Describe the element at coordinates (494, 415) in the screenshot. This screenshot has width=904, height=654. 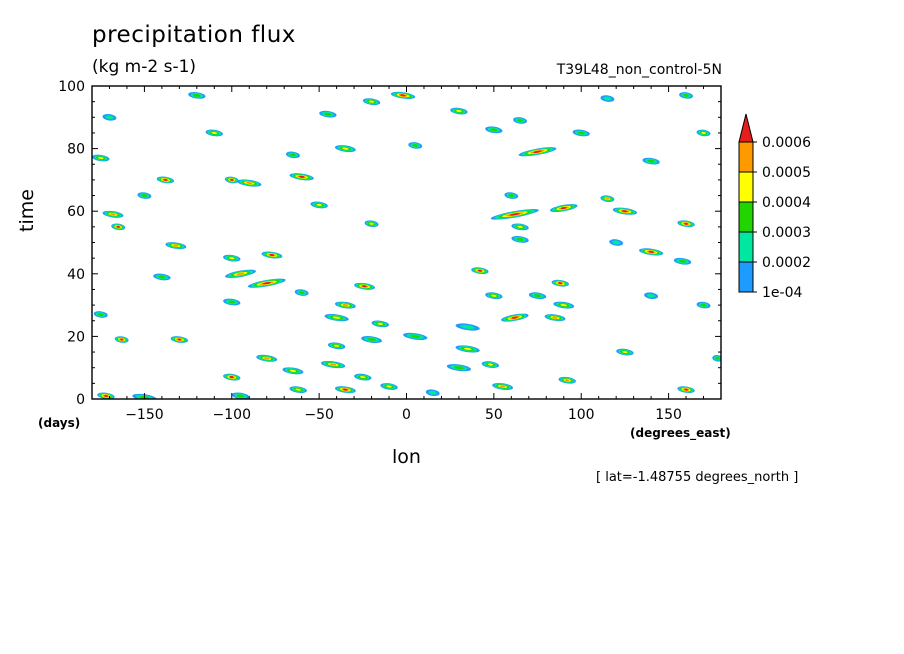
I see `x-tick-label: 50` at that location.